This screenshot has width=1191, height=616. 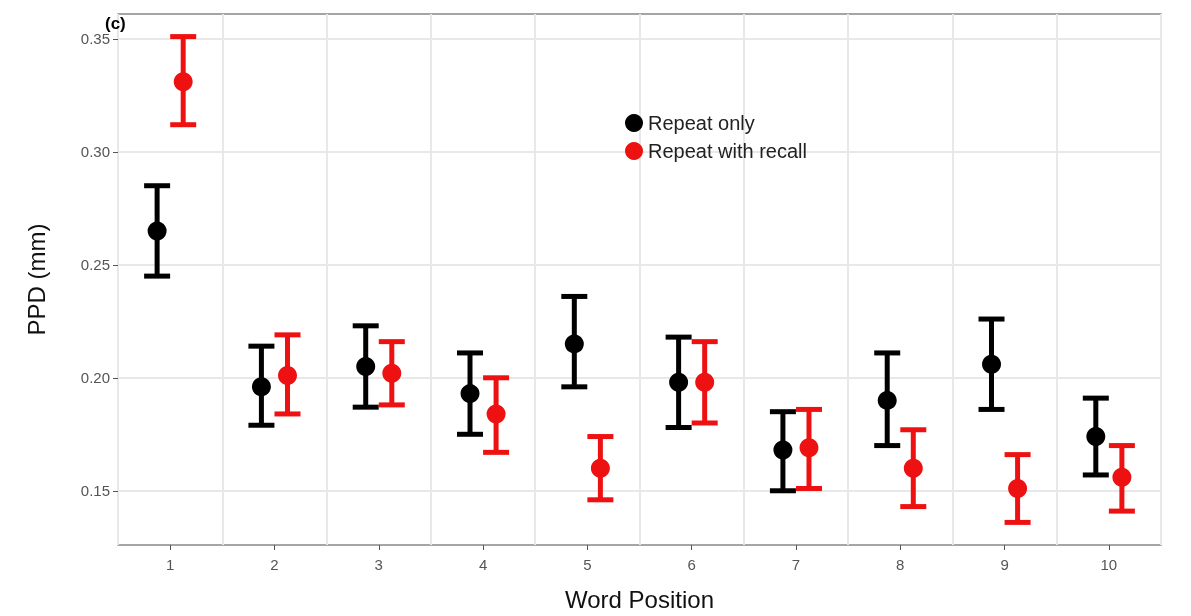 What do you see at coordinates (95, 378) in the screenshot?
I see `y-tick-label: 0.20` at bounding box center [95, 378].